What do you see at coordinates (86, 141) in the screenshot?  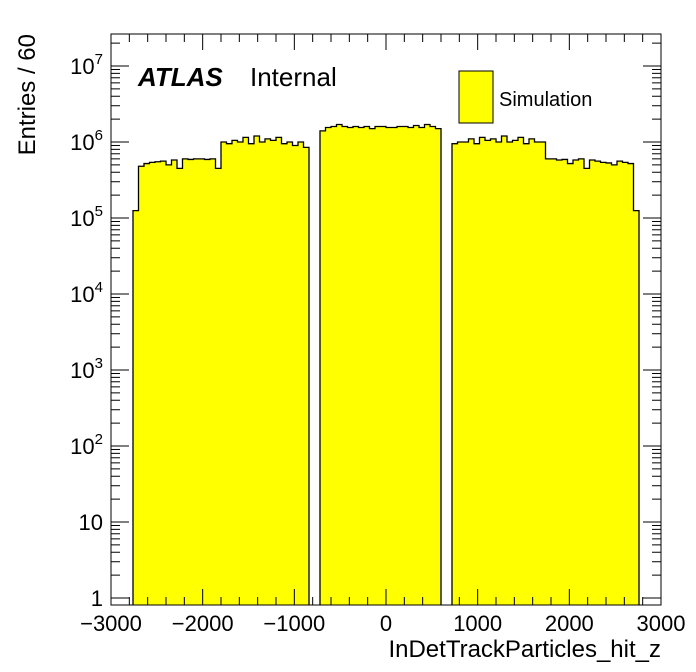 I see `y-tick-label: 10⁶` at bounding box center [86, 141].